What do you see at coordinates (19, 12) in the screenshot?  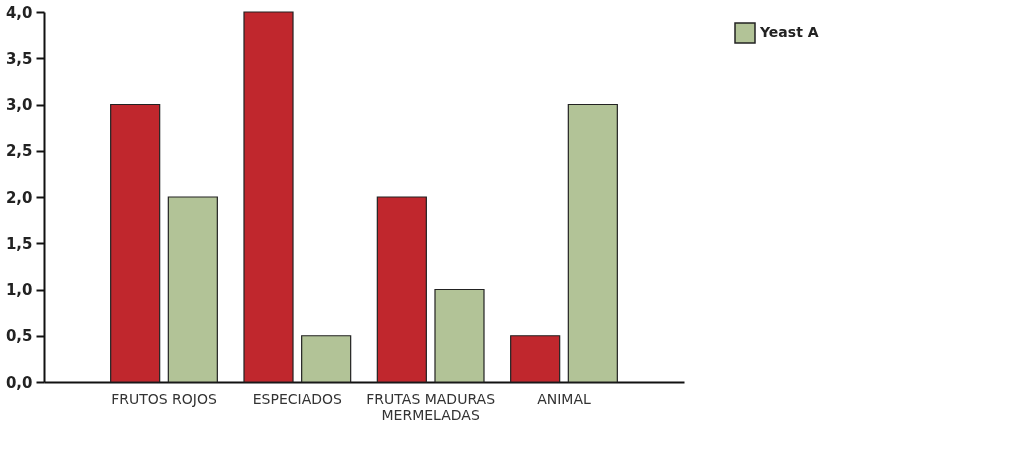 I see `y-tick-label: 4,0` at bounding box center [19, 12].